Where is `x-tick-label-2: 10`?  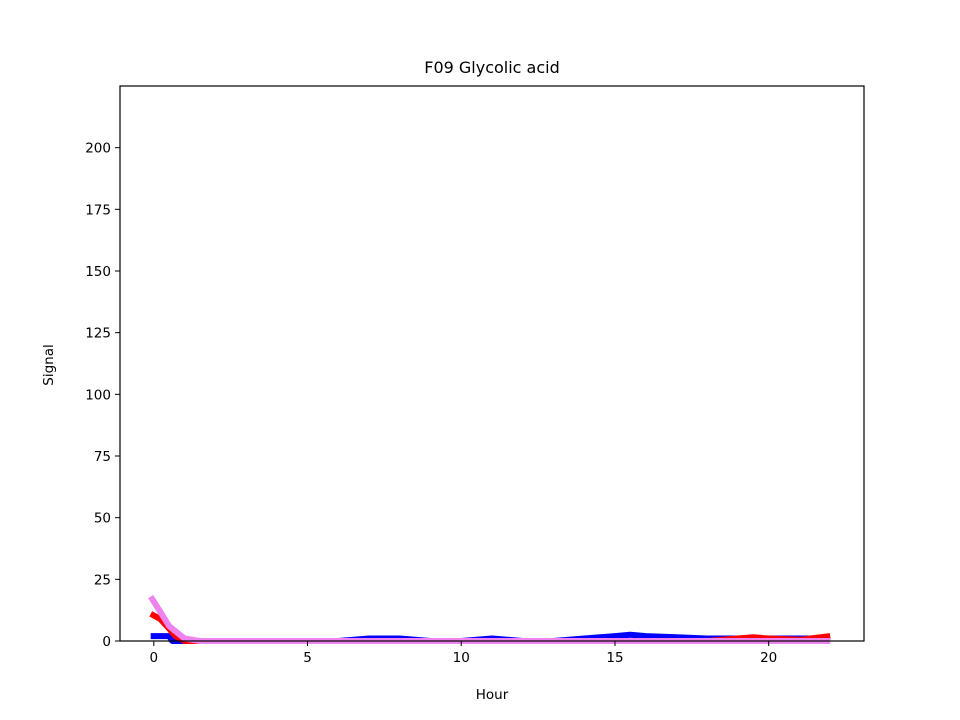 x-tick-label-2: 10 is located at coordinates (461, 658).